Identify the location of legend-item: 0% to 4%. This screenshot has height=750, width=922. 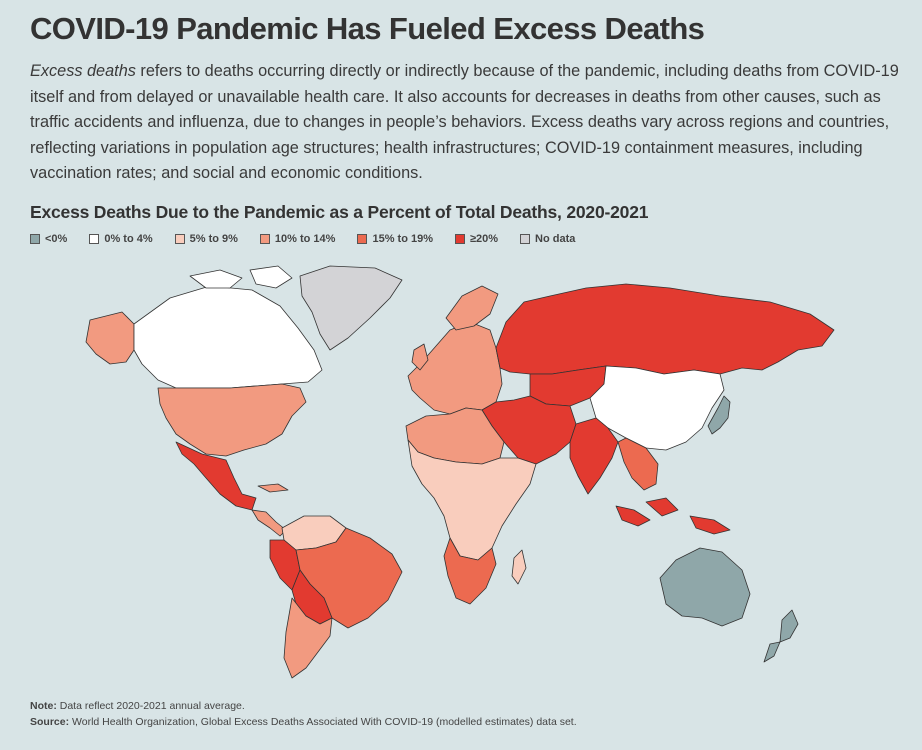
(121, 238).